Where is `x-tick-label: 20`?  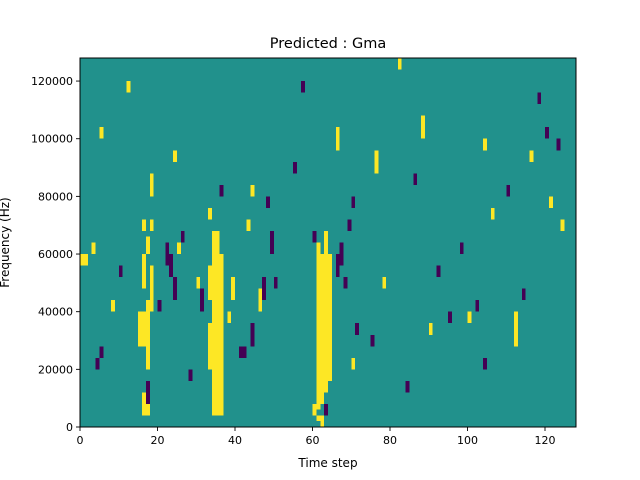
x-tick-label: 20 is located at coordinates (158, 440).